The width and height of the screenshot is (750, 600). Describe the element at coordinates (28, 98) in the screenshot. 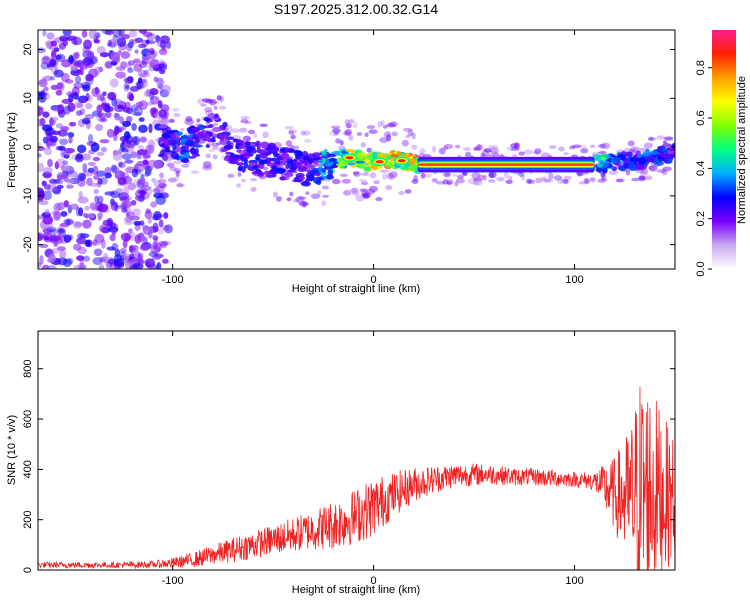

I see `spectrogram-y-tick-label: 10` at that location.